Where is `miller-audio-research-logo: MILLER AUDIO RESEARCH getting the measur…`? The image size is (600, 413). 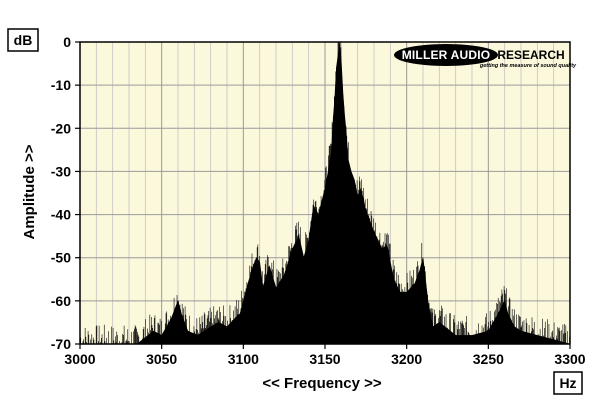
miller-audio-research-logo: MILLER AUDIO RESEARCH getting the measur… is located at coordinates (485, 56).